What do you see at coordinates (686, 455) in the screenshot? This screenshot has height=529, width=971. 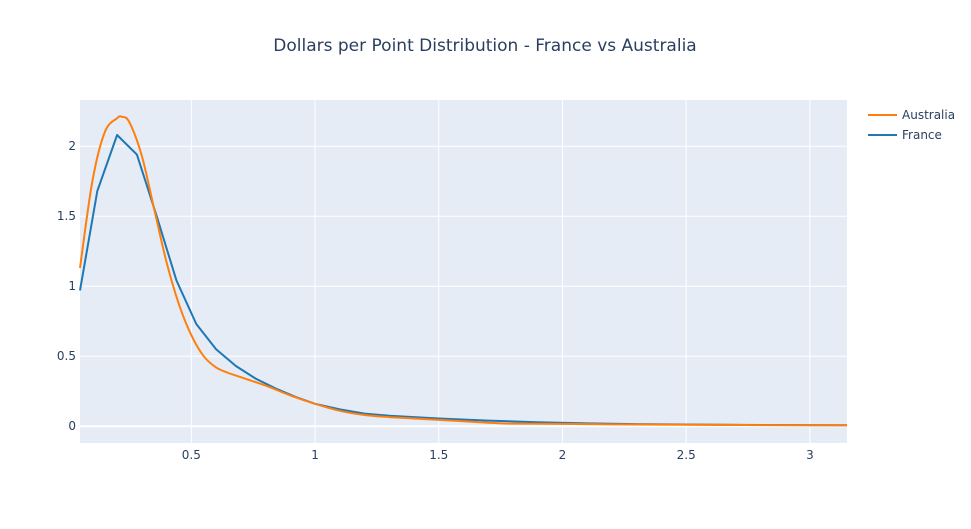 I see `x-tick-label: 2.5` at bounding box center [686, 455].